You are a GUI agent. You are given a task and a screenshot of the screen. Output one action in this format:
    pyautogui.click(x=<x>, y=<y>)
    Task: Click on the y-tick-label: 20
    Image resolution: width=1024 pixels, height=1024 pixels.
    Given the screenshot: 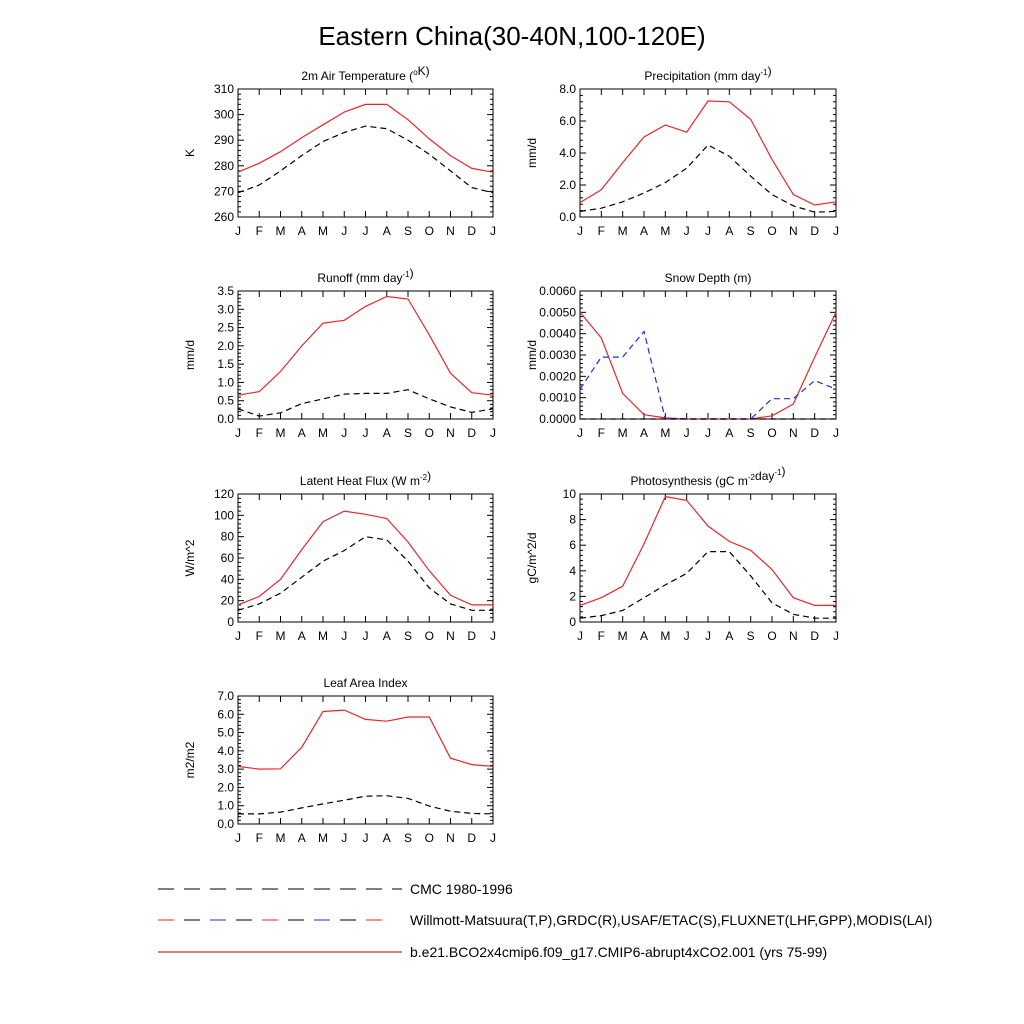 What is the action you would take?
    pyautogui.click(x=228, y=601)
    